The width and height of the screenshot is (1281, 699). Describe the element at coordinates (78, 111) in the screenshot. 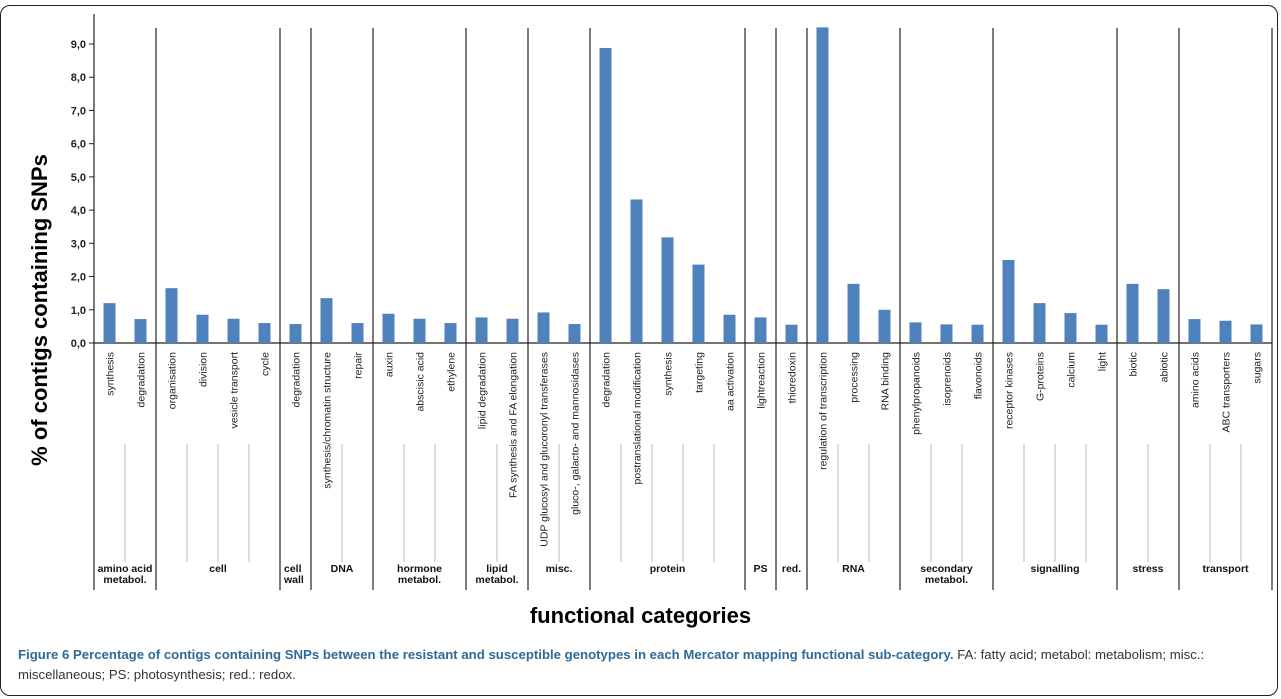

I see `y-tick-label: 7,0` at that location.